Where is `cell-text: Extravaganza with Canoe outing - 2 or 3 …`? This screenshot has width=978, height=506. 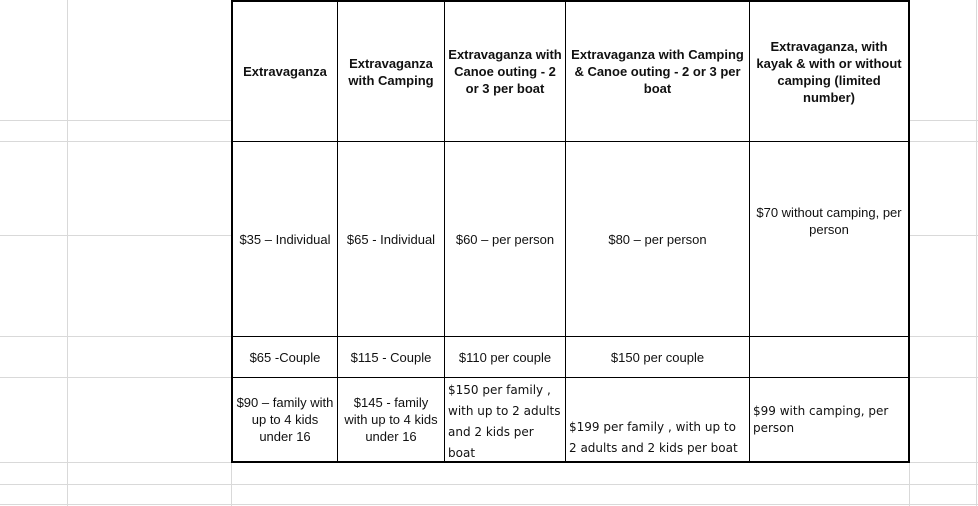 cell-text: Extravaganza with Canoe outing - 2 or 3 … is located at coordinates (505, 71).